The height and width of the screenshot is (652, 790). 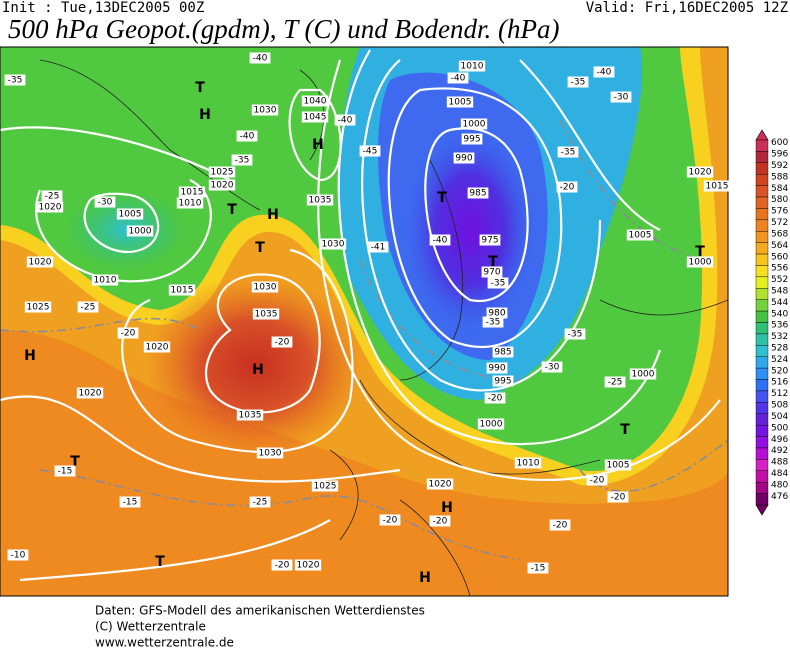 I want to click on colorbar-label: 544, so click(x=779, y=303).